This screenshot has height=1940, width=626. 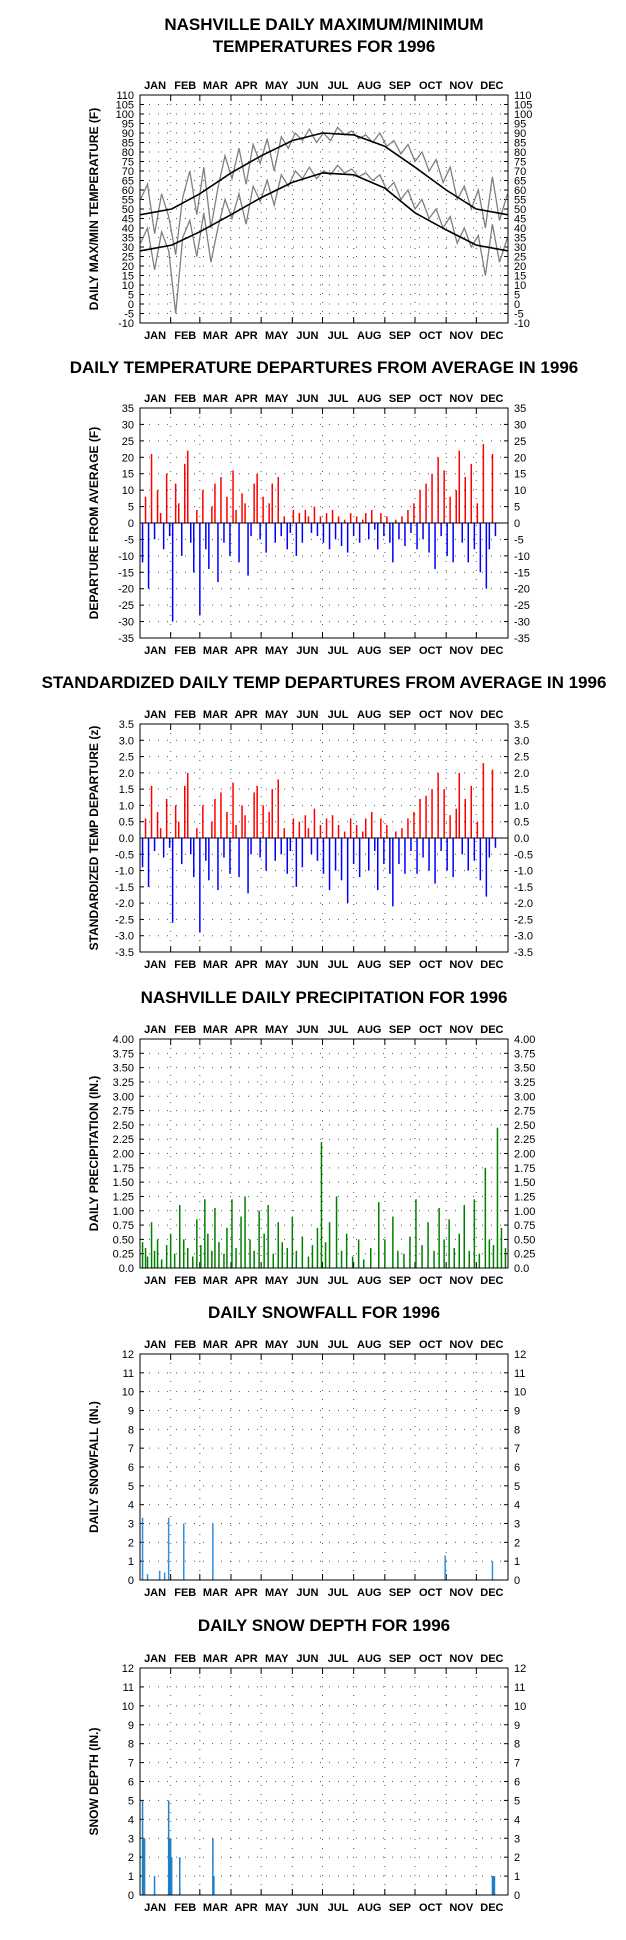 What do you see at coordinates (245, 336) in the screenshot?
I see `month-label-bottom: APR` at bounding box center [245, 336].